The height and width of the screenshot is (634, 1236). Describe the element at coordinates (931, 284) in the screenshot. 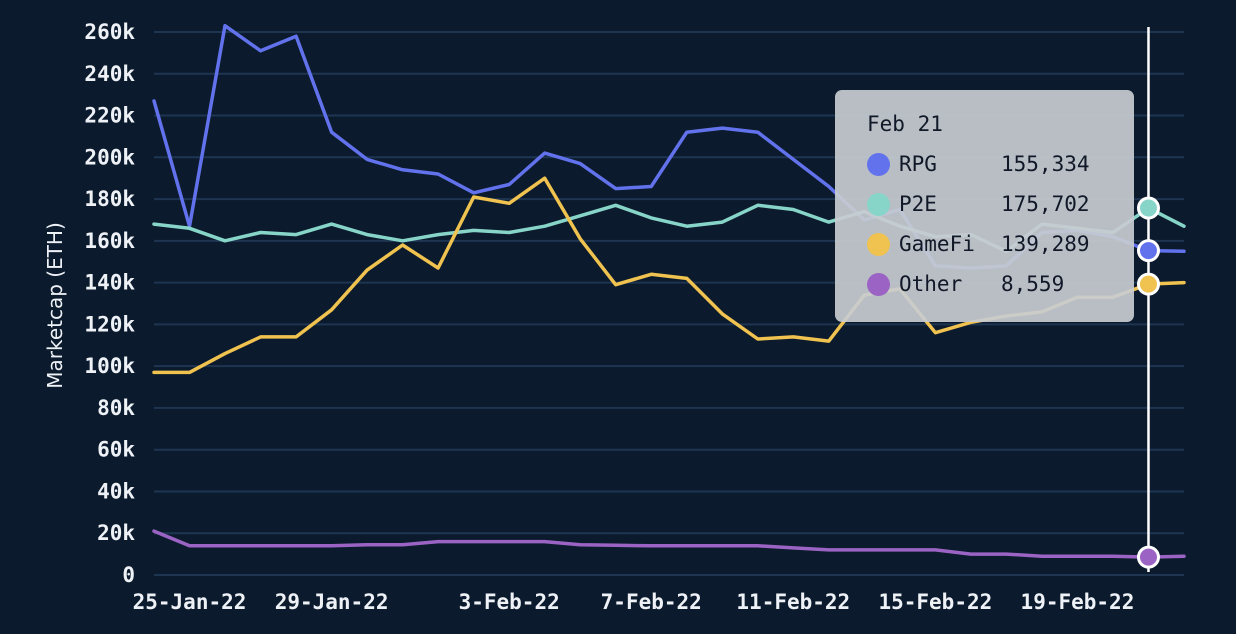

I see `tooltip-name-other: Other` at that location.